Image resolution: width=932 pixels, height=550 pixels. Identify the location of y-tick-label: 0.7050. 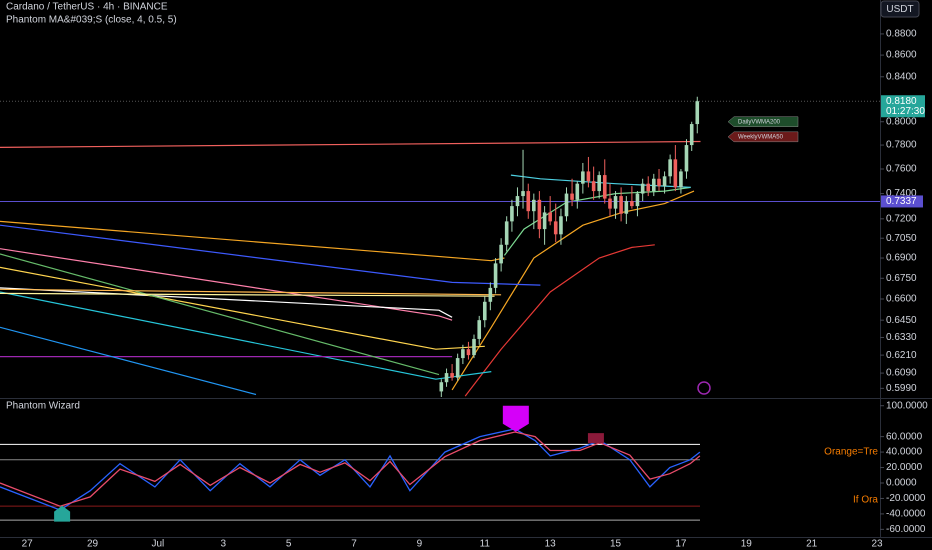
(901, 238).